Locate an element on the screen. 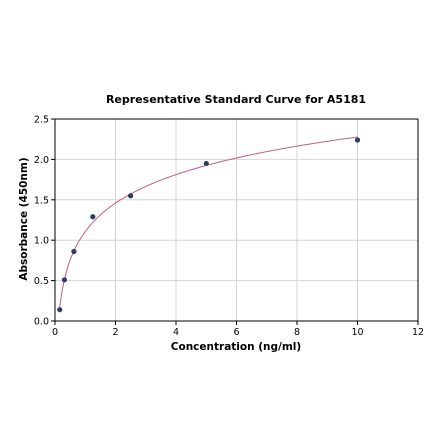  y-tick-label: 0.0 is located at coordinates (41, 322).